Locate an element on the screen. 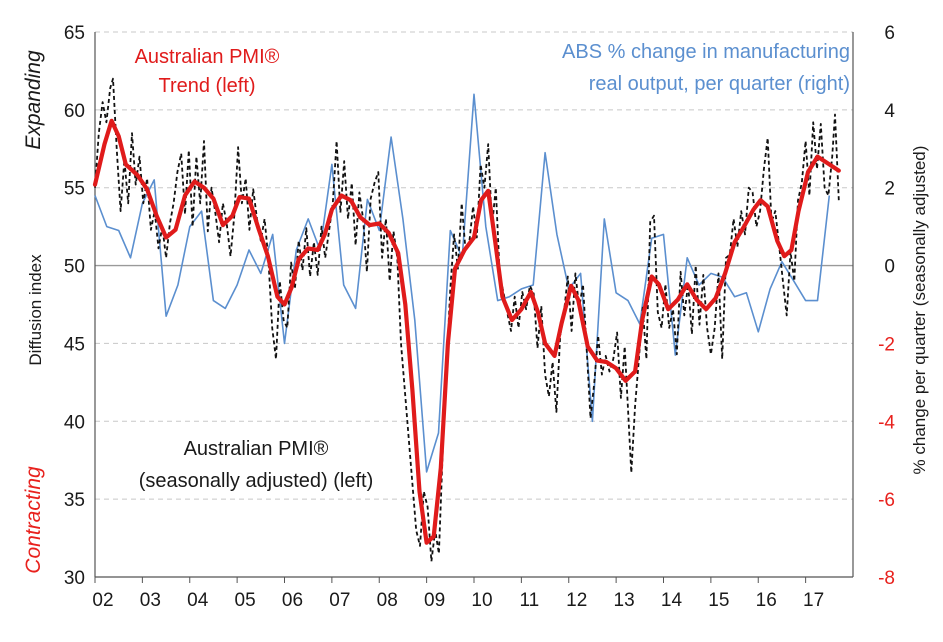 Image resolution: width=943 pixels, height=642 pixels. y-tick-label-40: 40 is located at coordinates (74, 422).